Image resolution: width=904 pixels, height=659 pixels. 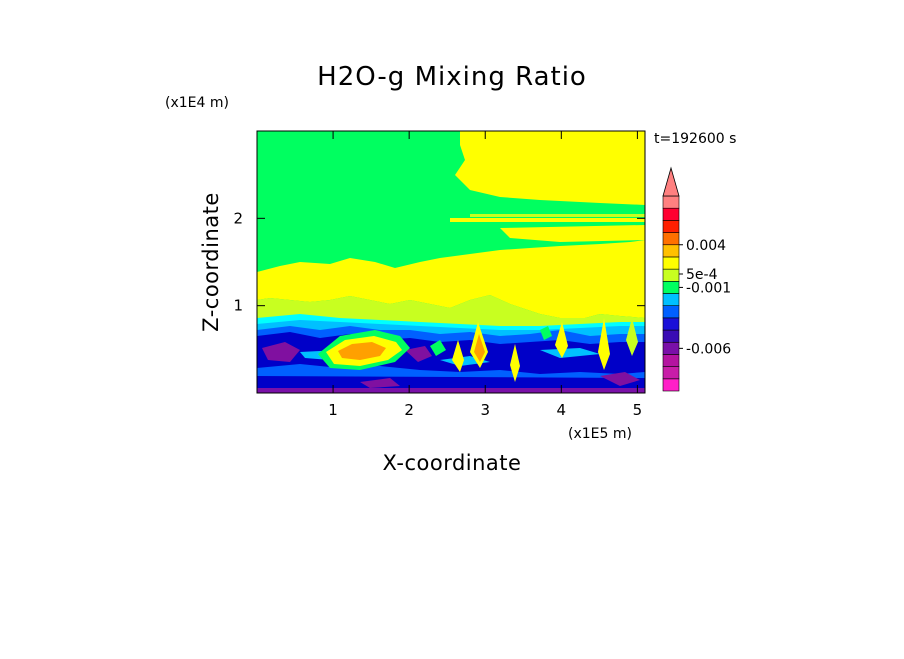 What do you see at coordinates (197, 103) in the screenshot?
I see `y-scale-note: (x1E4 m)` at bounding box center [197, 103].